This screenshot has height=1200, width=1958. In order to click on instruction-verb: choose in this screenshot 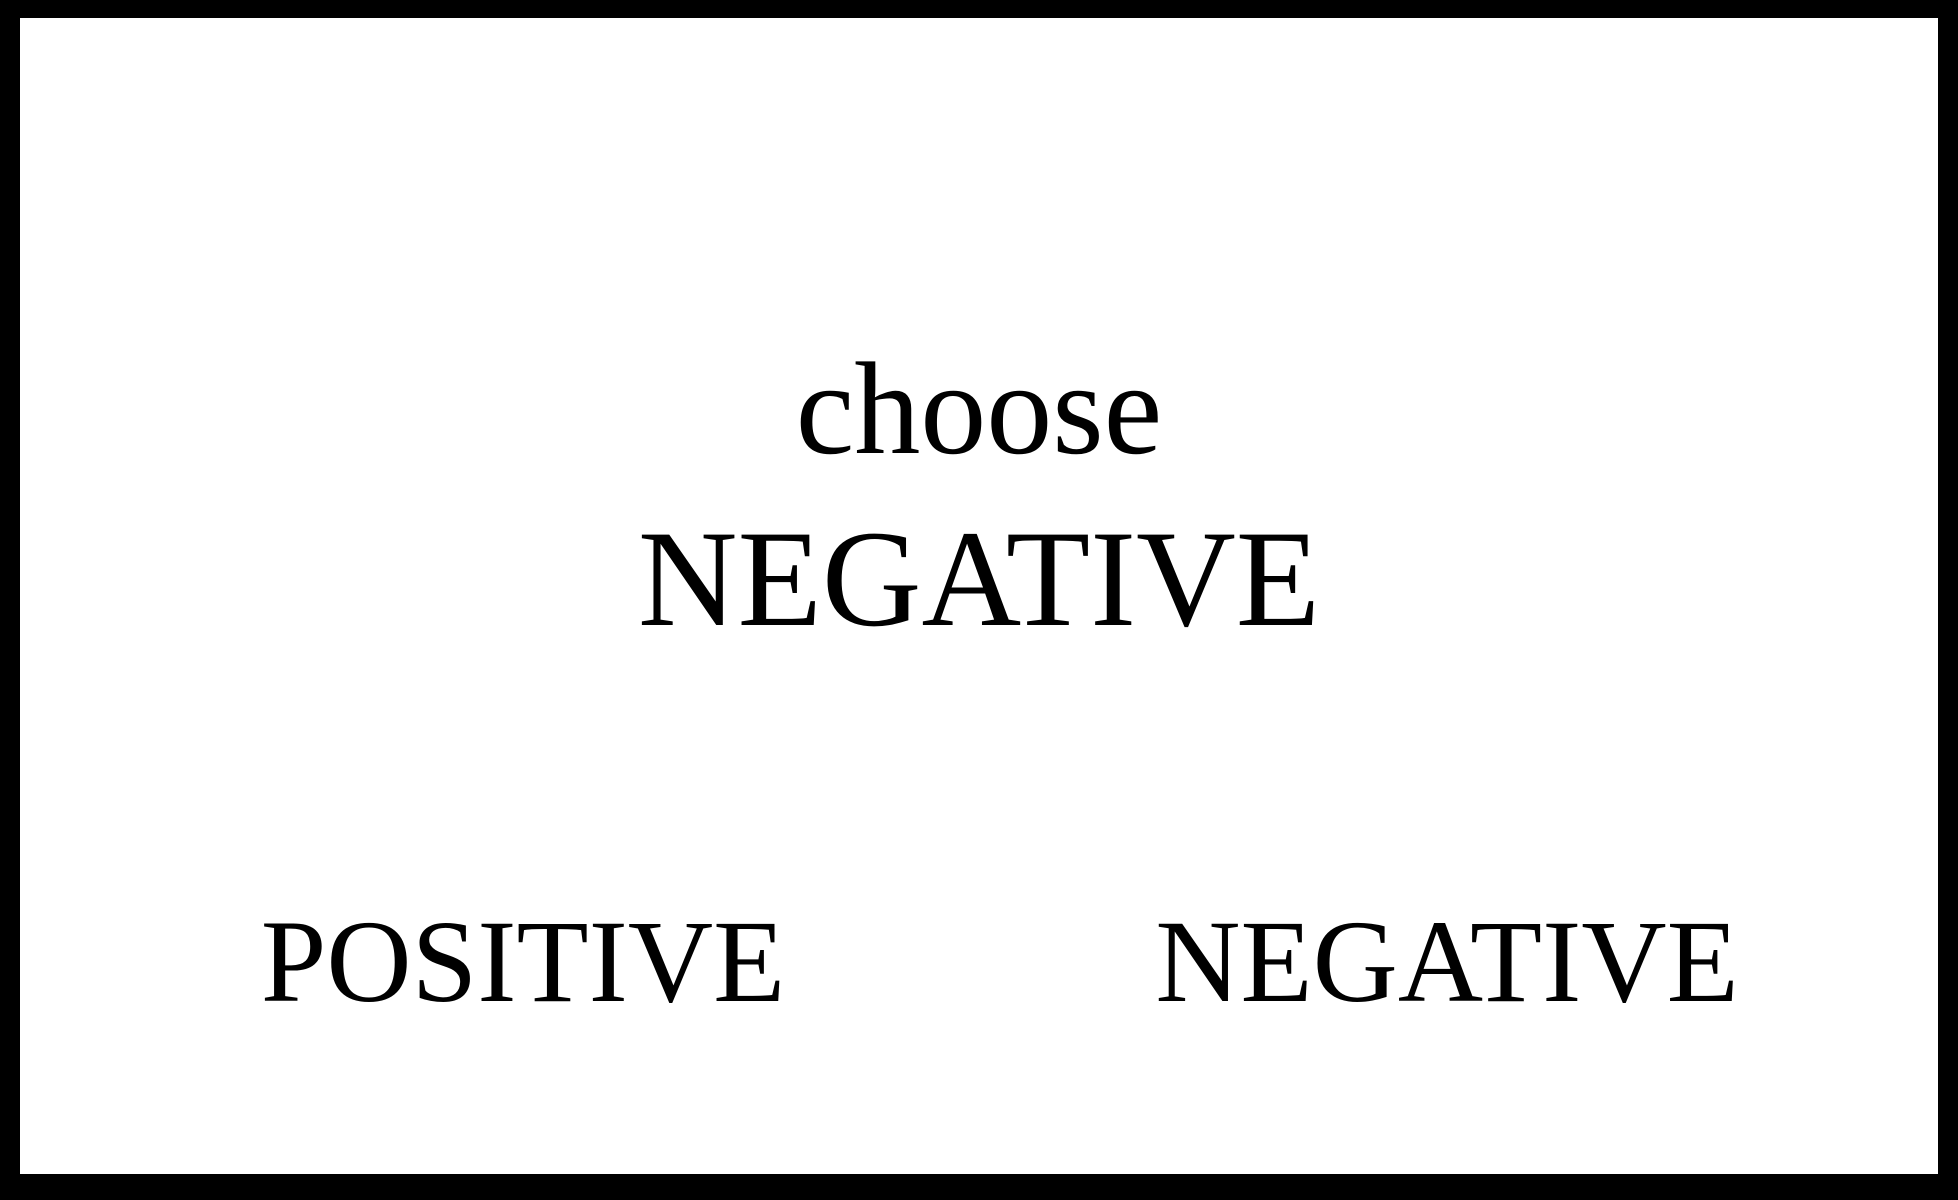, I will do `click(979, 408)`.